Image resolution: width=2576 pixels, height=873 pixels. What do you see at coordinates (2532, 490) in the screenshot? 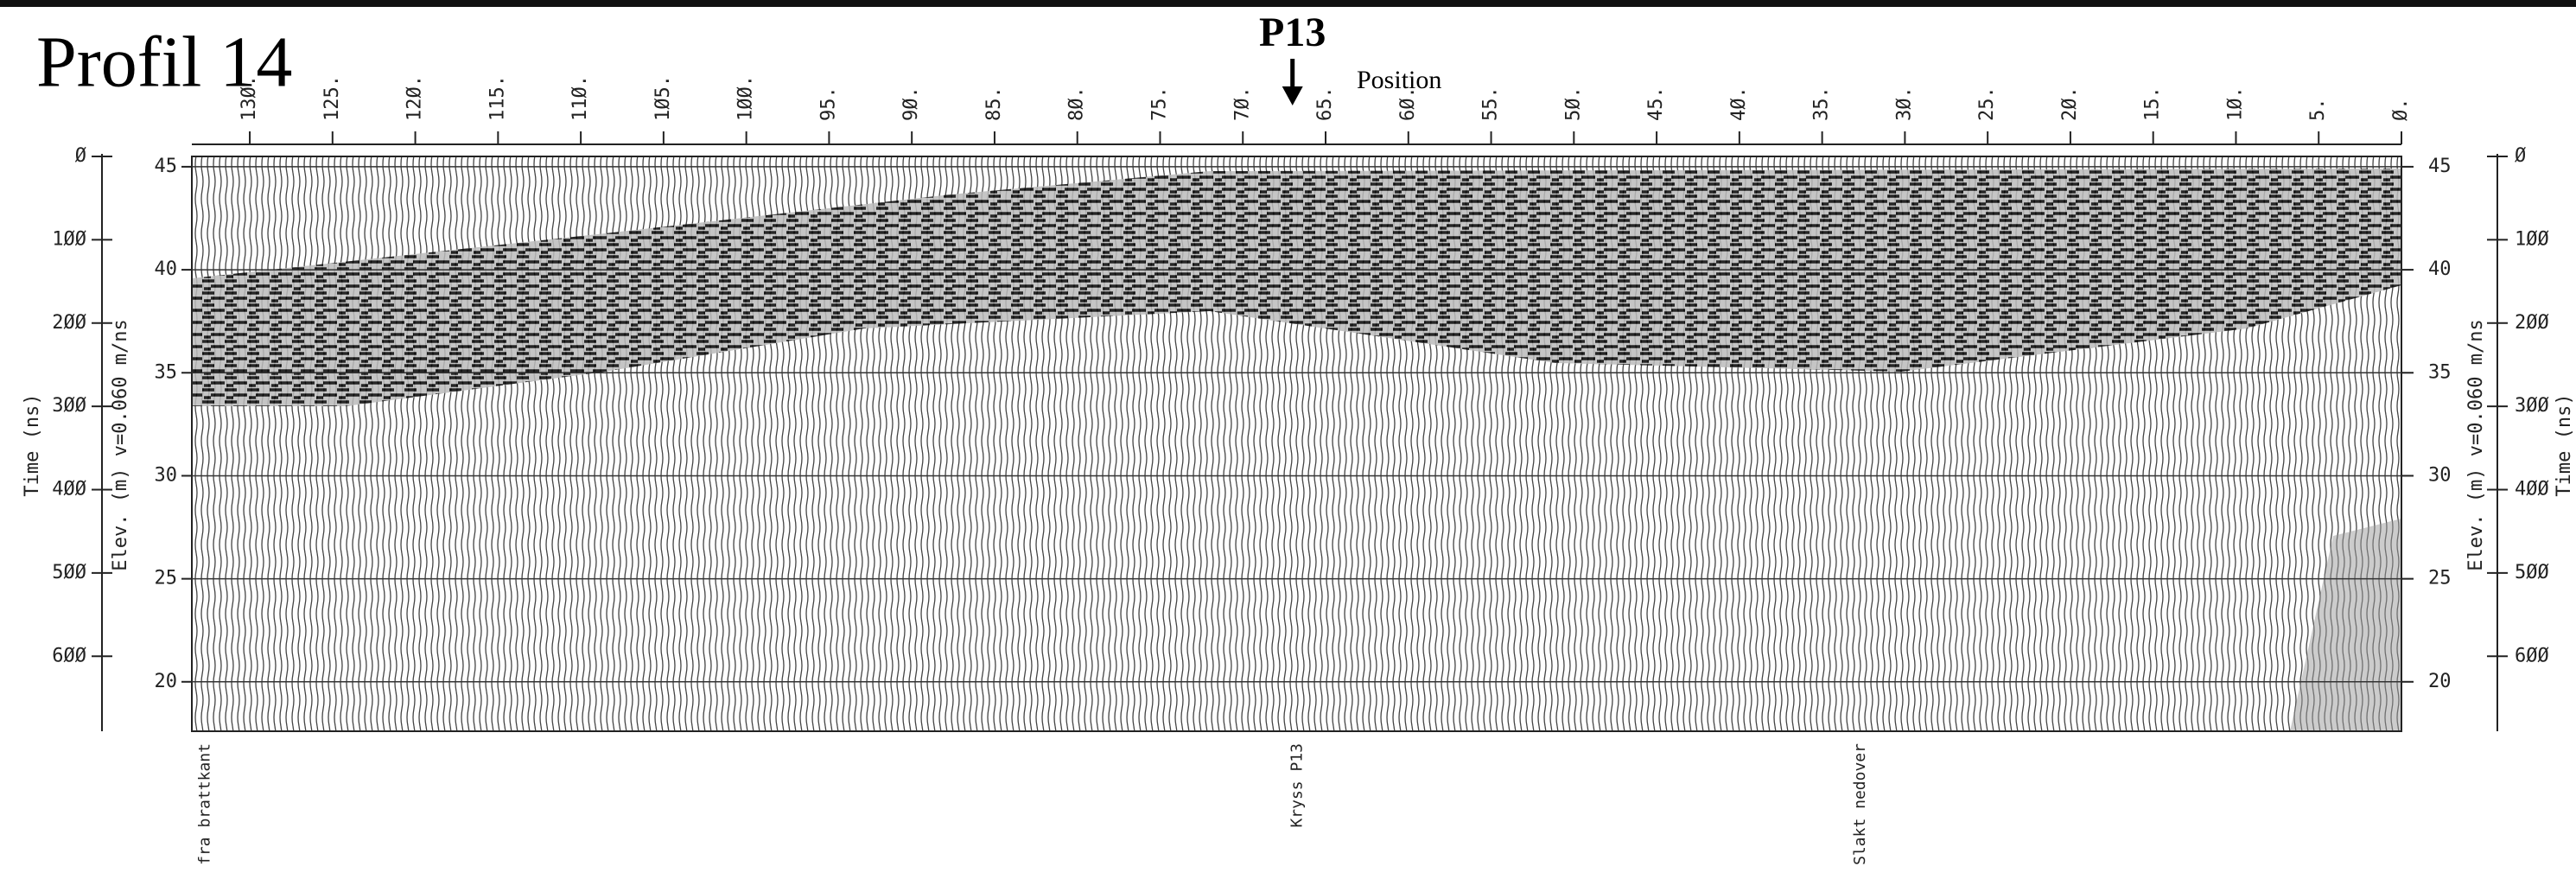
I see `y2-tick-label-right: 4ØØ` at bounding box center [2532, 490].